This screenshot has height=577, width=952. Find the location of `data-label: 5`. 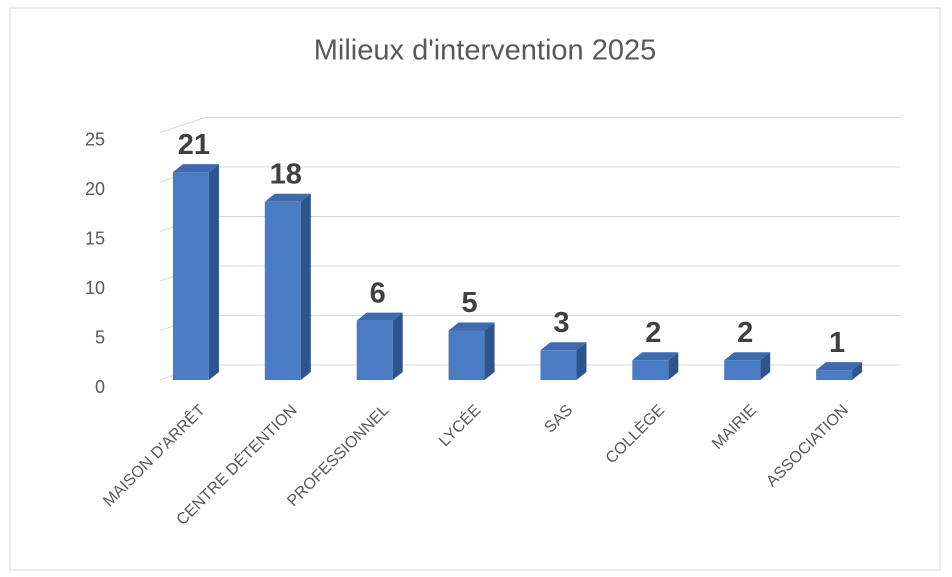

data-label: 5 is located at coordinates (469, 303).